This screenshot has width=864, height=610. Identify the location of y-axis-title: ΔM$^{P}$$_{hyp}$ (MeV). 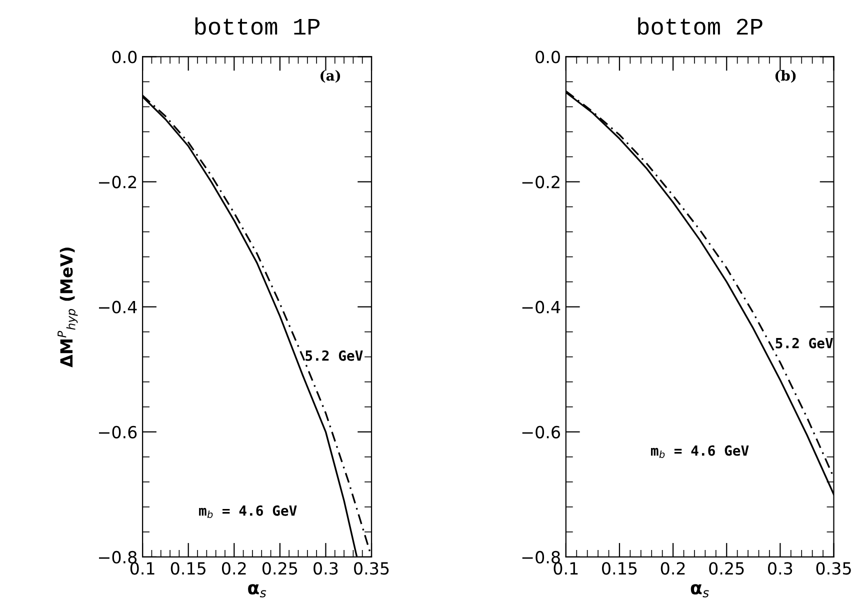
(68, 308).